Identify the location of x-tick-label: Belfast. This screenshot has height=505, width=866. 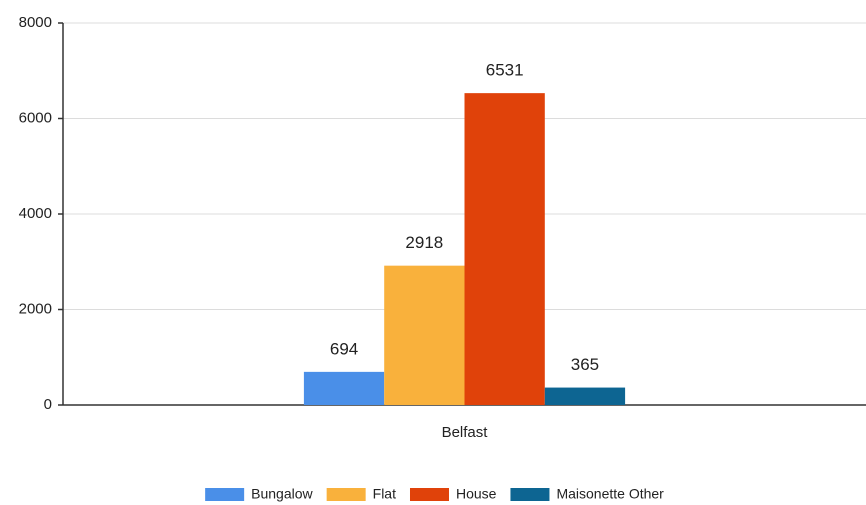
(465, 432).